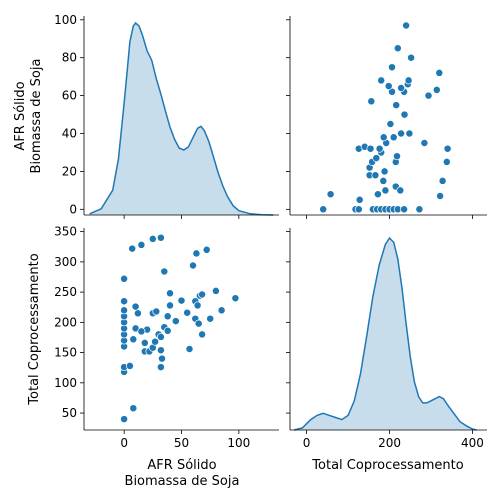  Describe the element at coordinates (389, 443) in the screenshot. I see `xtick-total-tick-label-1: 200` at that location.